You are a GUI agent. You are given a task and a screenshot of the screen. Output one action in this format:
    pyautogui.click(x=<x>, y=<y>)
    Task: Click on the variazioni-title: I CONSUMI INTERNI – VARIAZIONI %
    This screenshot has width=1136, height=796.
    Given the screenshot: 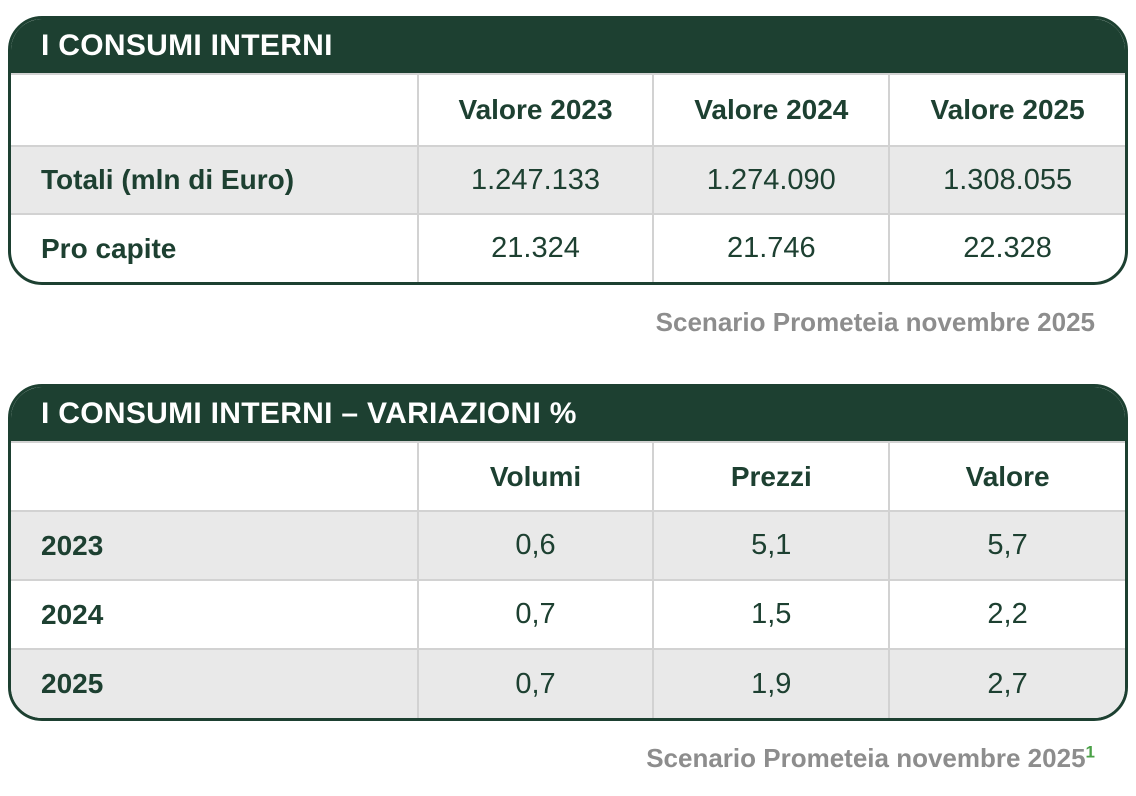 What is the action you would take?
    pyautogui.click(x=309, y=413)
    